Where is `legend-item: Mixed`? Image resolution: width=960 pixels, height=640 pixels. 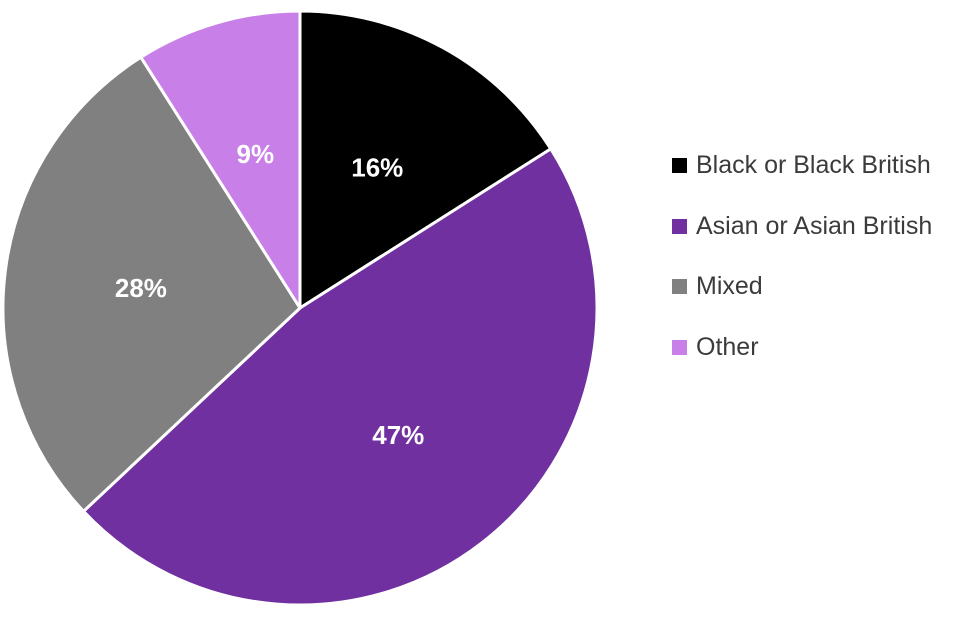 legend-item: Mixed is located at coordinates (802, 286).